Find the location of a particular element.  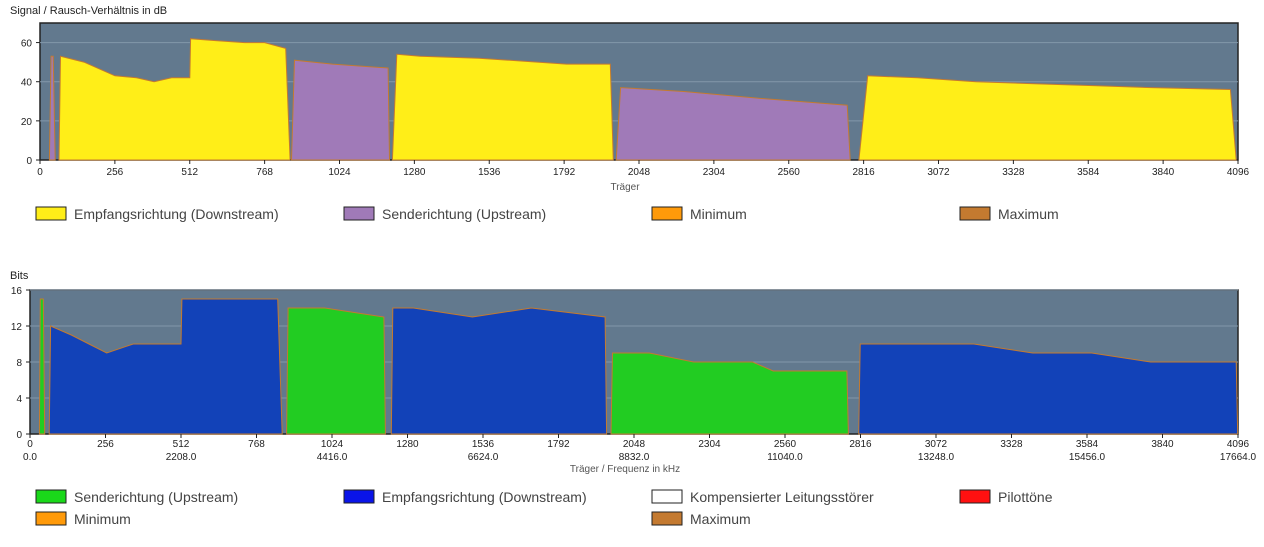

frequency-tick-label: 0.0 is located at coordinates (30, 457).